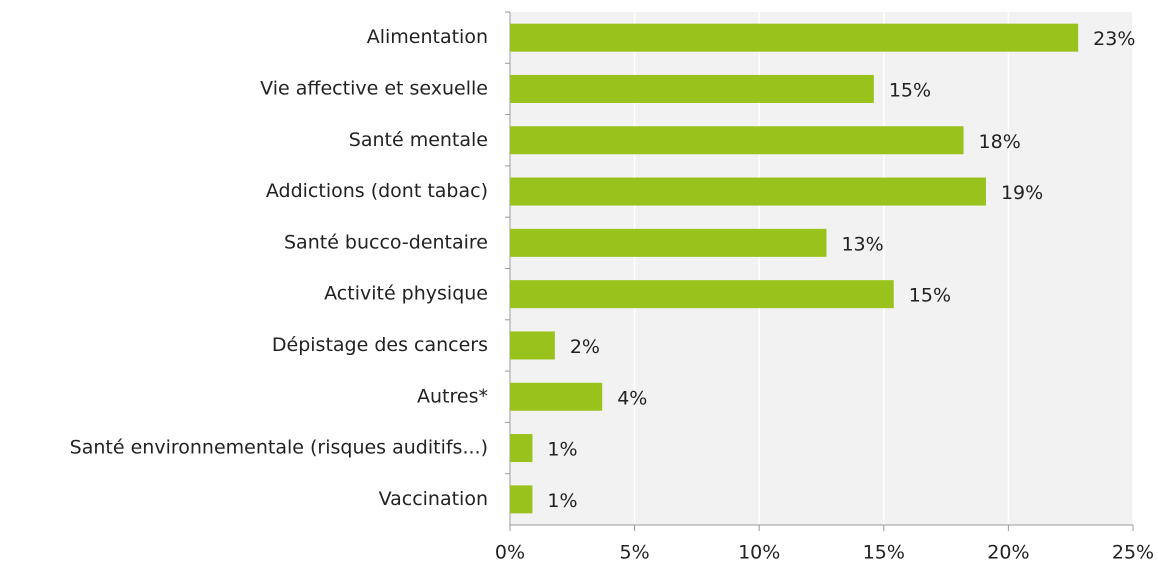 The width and height of the screenshot is (1158, 571). I want to click on x-tick-label: 10%, so click(759, 553).